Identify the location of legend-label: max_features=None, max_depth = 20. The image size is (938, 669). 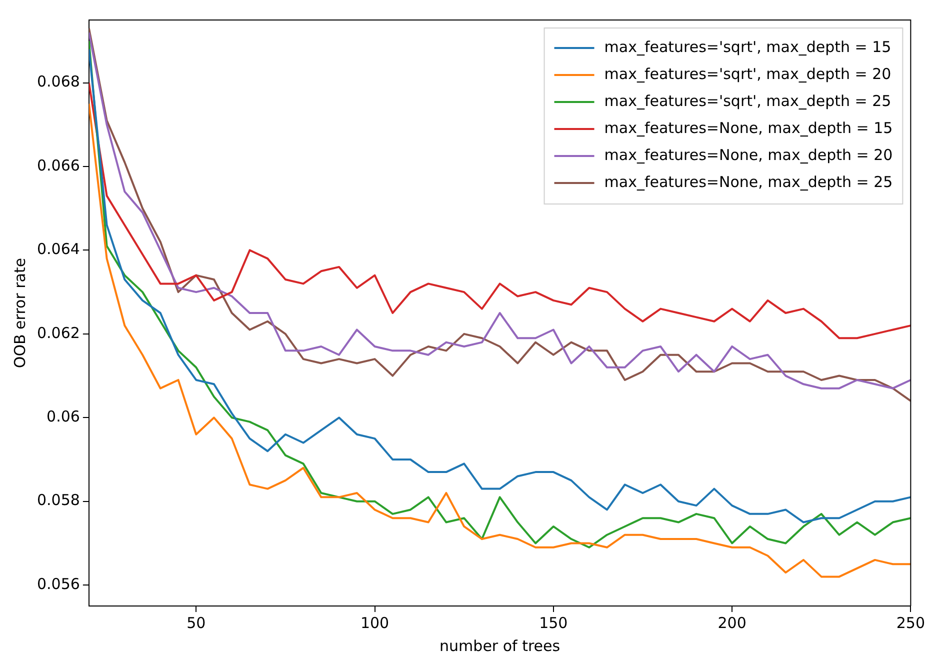
(748, 155).